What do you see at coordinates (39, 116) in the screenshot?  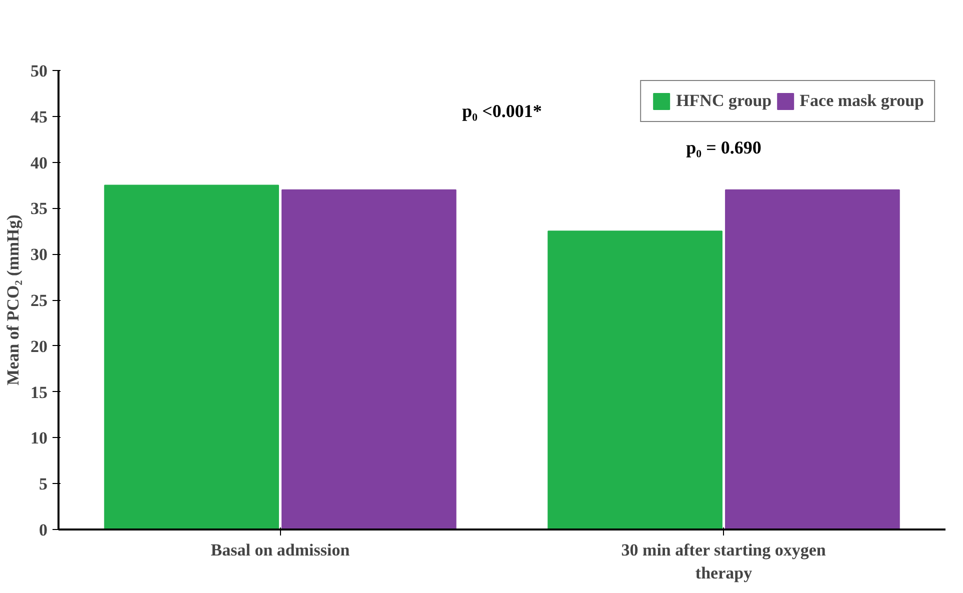 I see `y-tick-label: 45` at bounding box center [39, 116].